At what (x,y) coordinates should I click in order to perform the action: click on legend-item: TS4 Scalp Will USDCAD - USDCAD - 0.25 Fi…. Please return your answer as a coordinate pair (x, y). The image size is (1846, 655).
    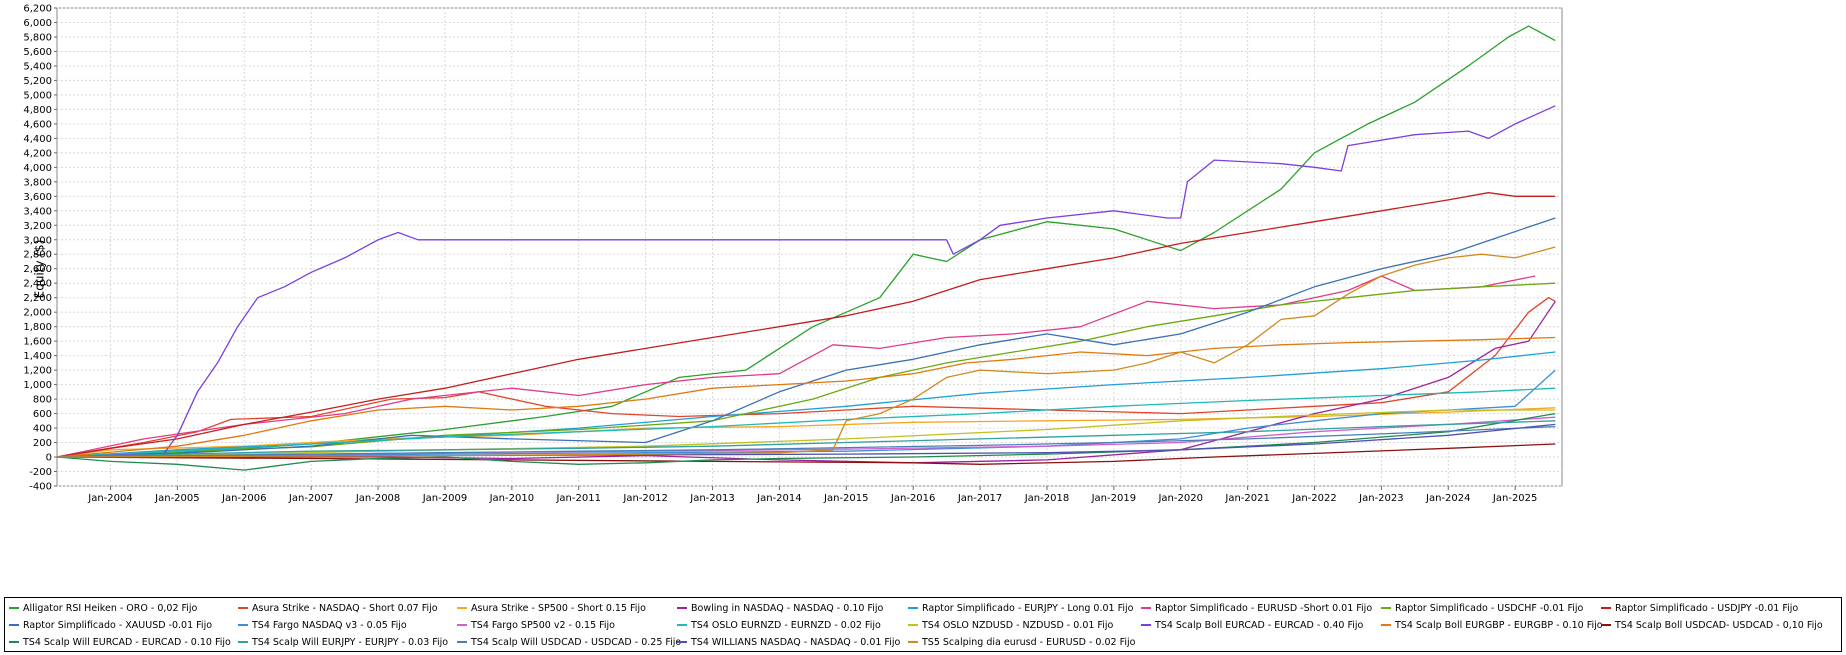
    Looking at the image, I should click on (569, 642).